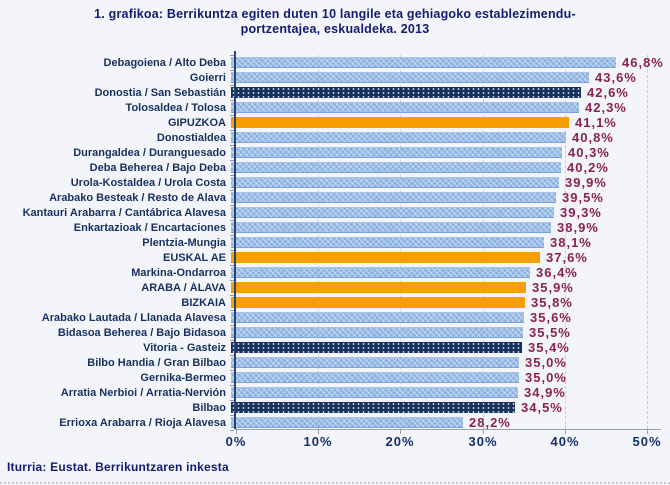 This screenshot has height=485, width=670. What do you see at coordinates (184, 347) in the screenshot?
I see `category-label: Vitoria - Gasteiz` at bounding box center [184, 347].